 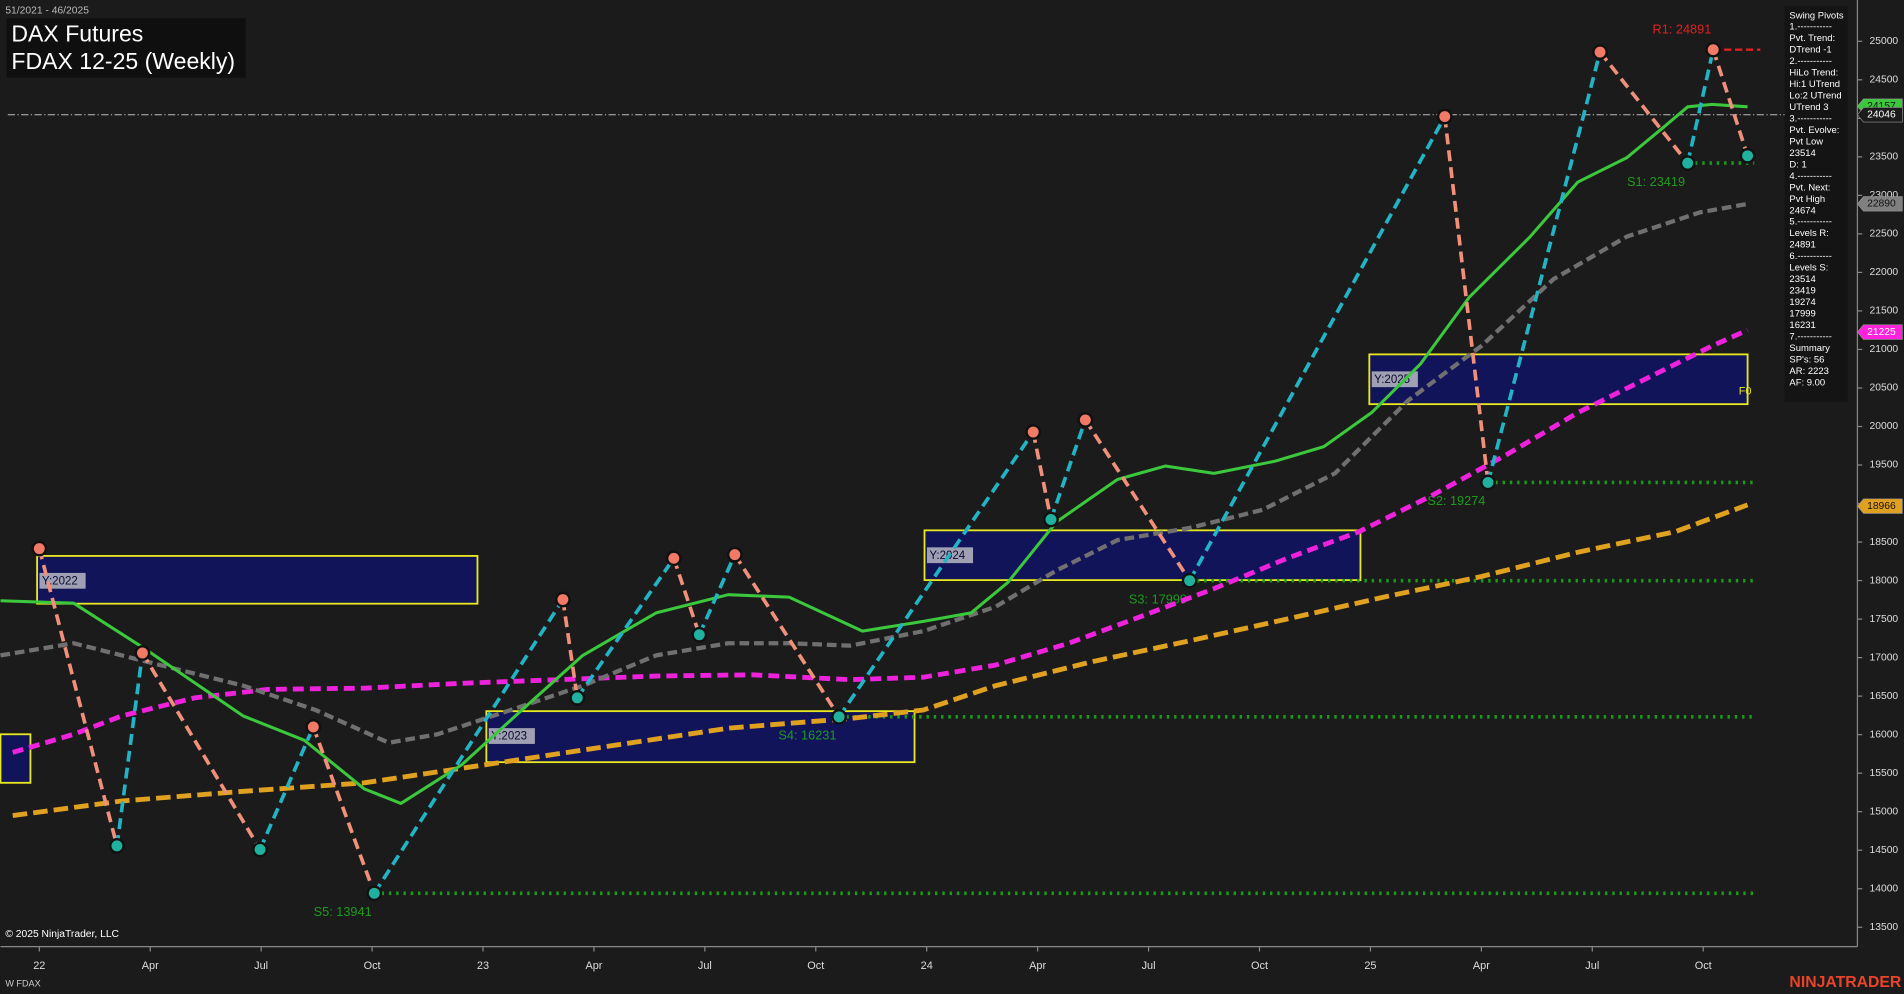 I want to click on price-tag-label: 21225, so click(x=1881, y=332).